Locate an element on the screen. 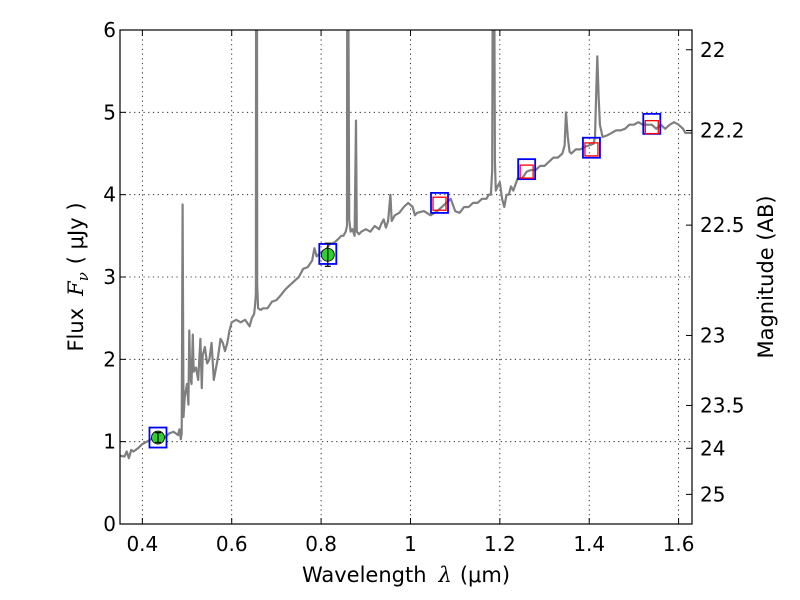 This screenshot has width=800, height=600. x-tick-label: 0.4 is located at coordinates (142, 544).